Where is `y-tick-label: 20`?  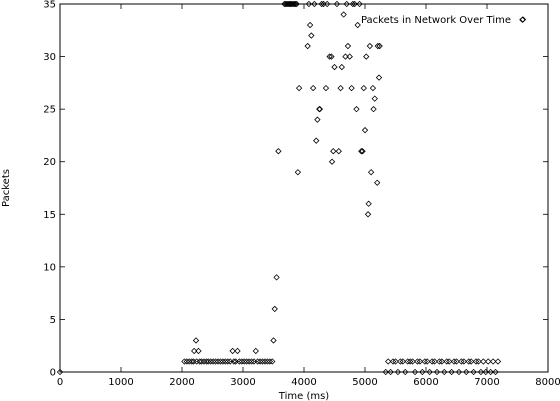
y-tick-label: 20 is located at coordinates (49, 162).